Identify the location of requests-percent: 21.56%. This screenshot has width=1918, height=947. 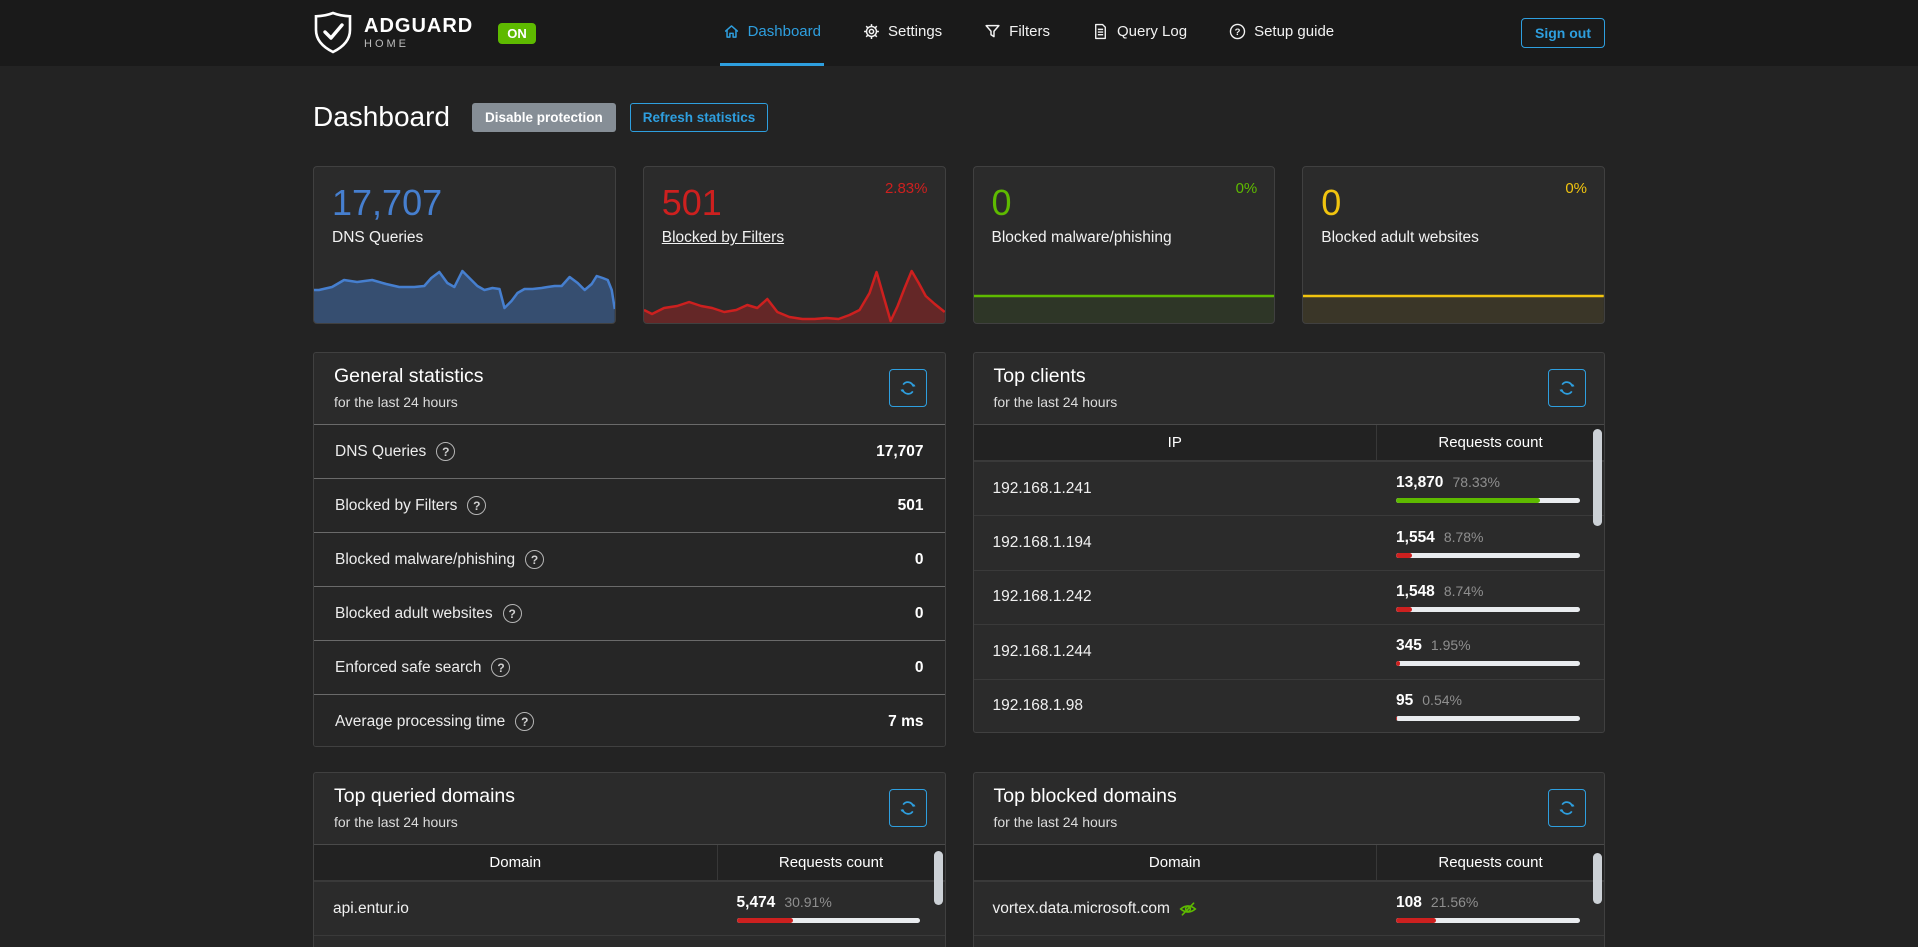
(1454, 902).